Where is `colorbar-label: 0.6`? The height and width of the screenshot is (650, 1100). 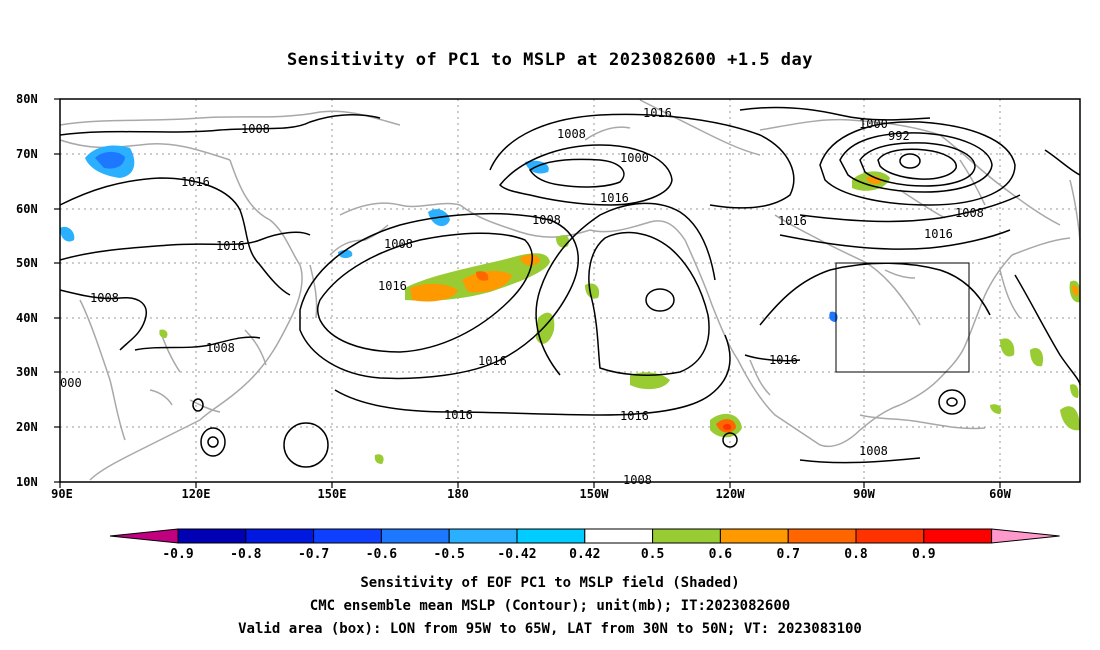 colorbar-label: 0.6 is located at coordinates (721, 554).